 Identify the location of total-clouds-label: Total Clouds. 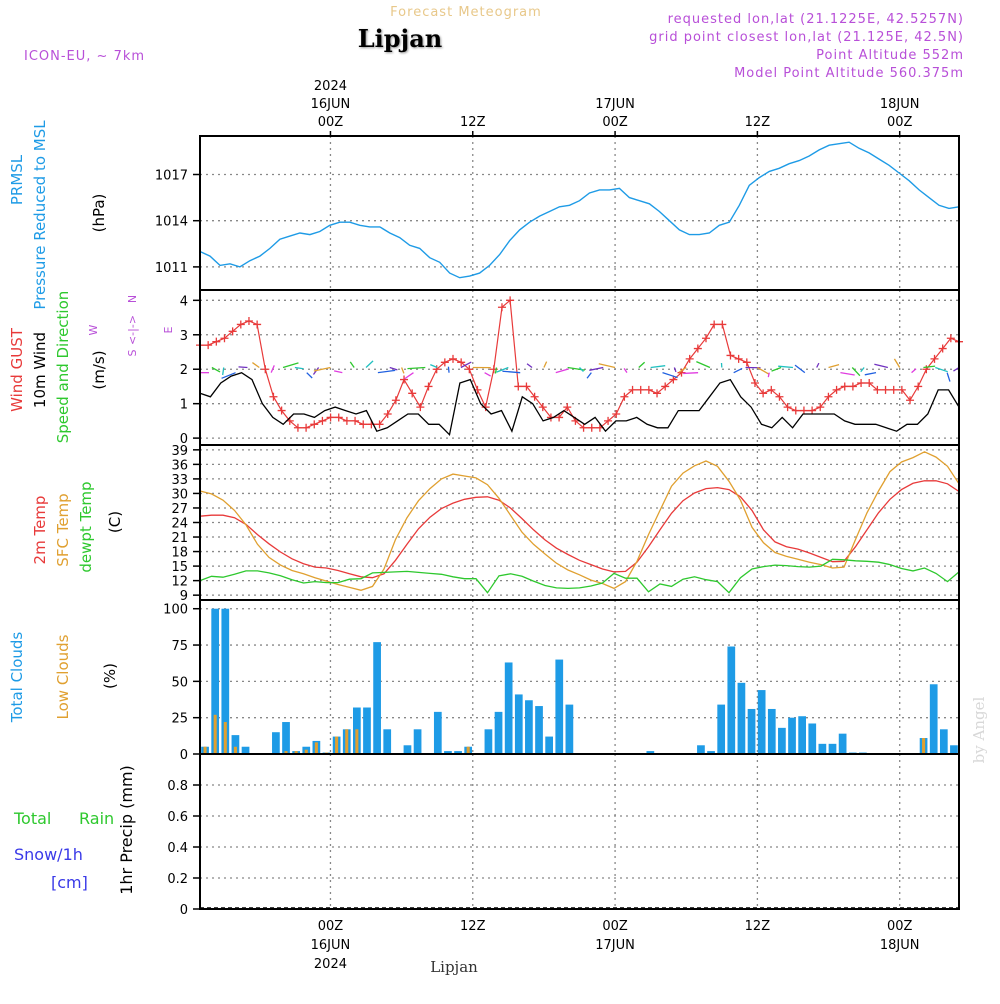
(17, 678).